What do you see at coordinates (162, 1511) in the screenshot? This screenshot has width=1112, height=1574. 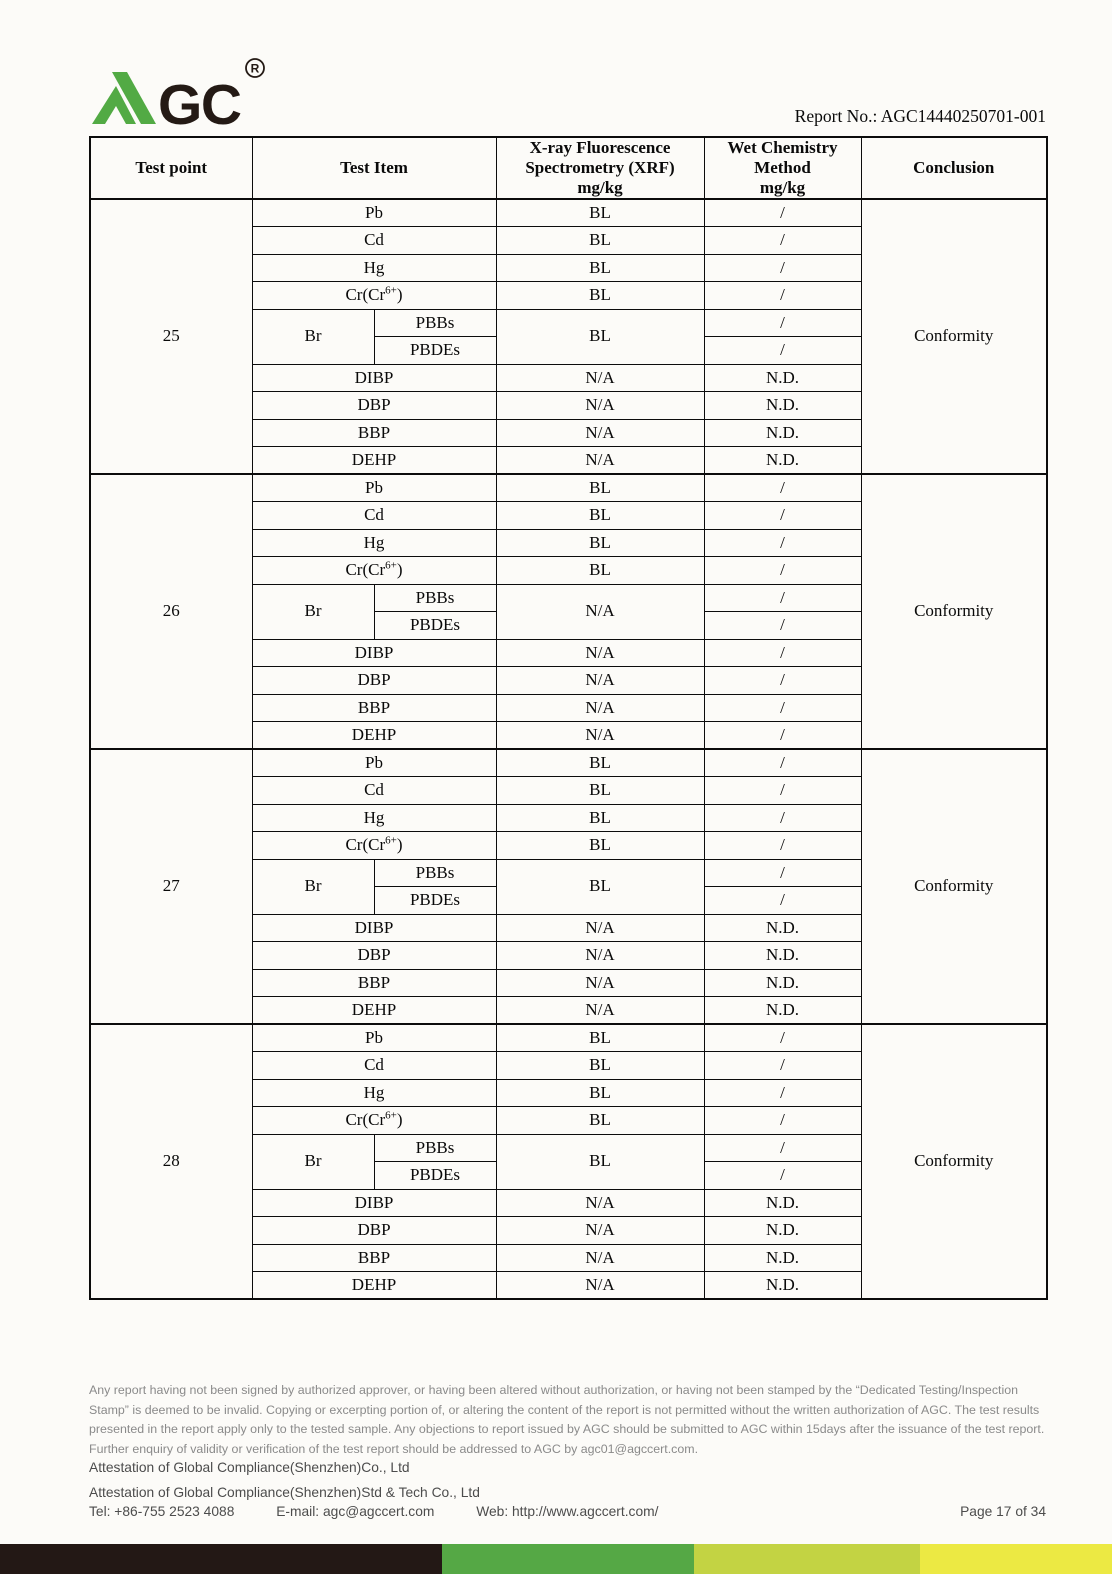 I see `contact-tel: Tel: +86-755 2523 4088` at bounding box center [162, 1511].